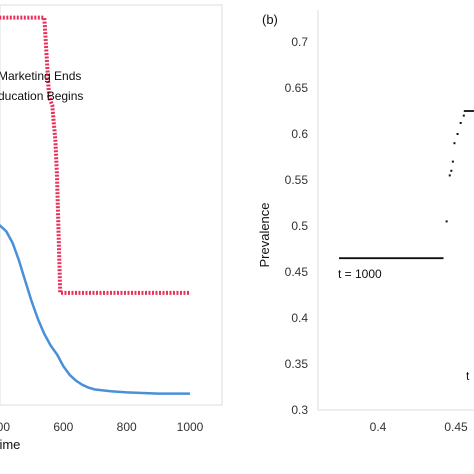 The image size is (474, 474). Describe the element at coordinates (63, 427) in the screenshot. I see `x-tick-label: 600` at that location.